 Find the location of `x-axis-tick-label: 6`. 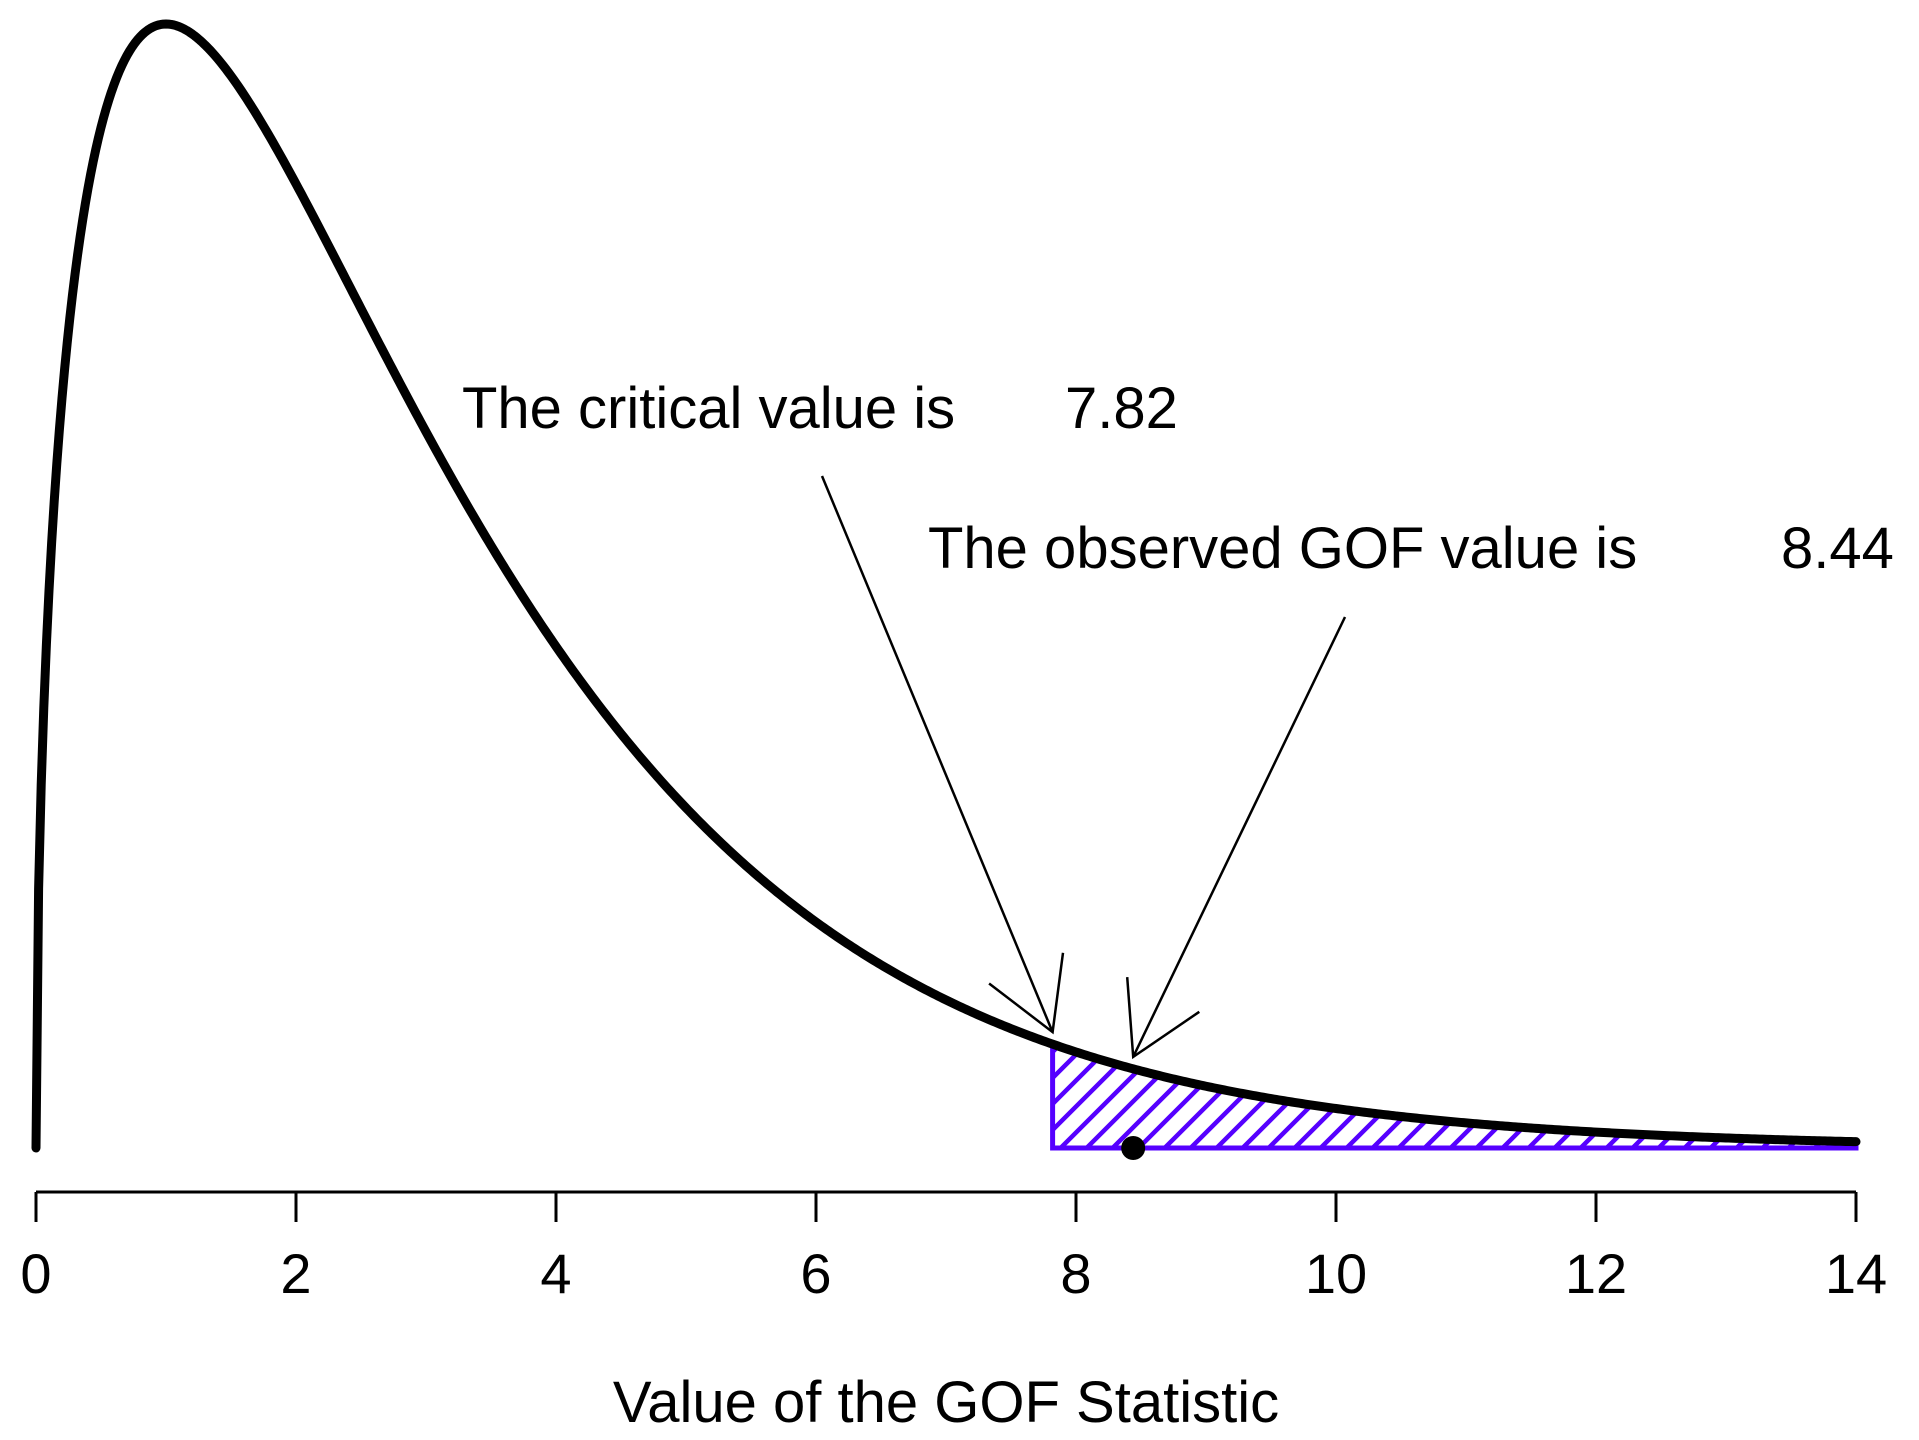

x-axis-tick-label: 6 is located at coordinates (815, 1273).